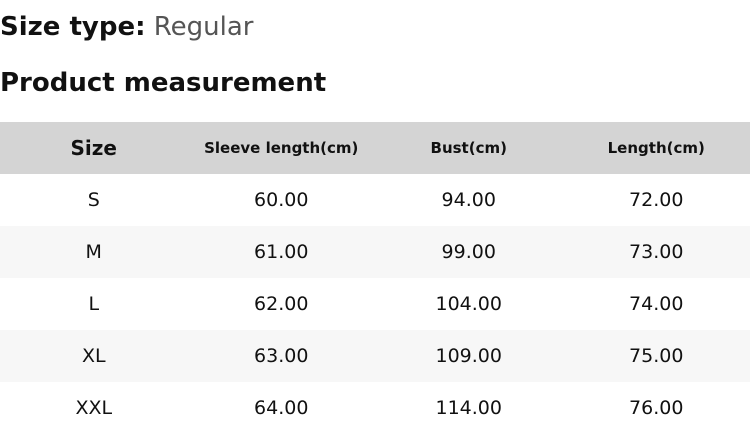 Image resolution: width=750 pixels, height=434 pixels. I want to click on size-type-label: Size type:, so click(73, 27).